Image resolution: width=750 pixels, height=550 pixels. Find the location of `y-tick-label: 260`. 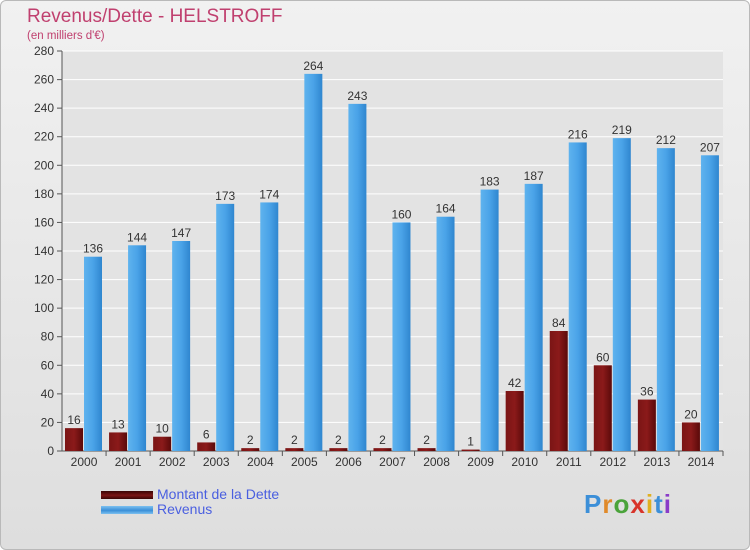

y-tick-label: 260 is located at coordinates (44, 80).